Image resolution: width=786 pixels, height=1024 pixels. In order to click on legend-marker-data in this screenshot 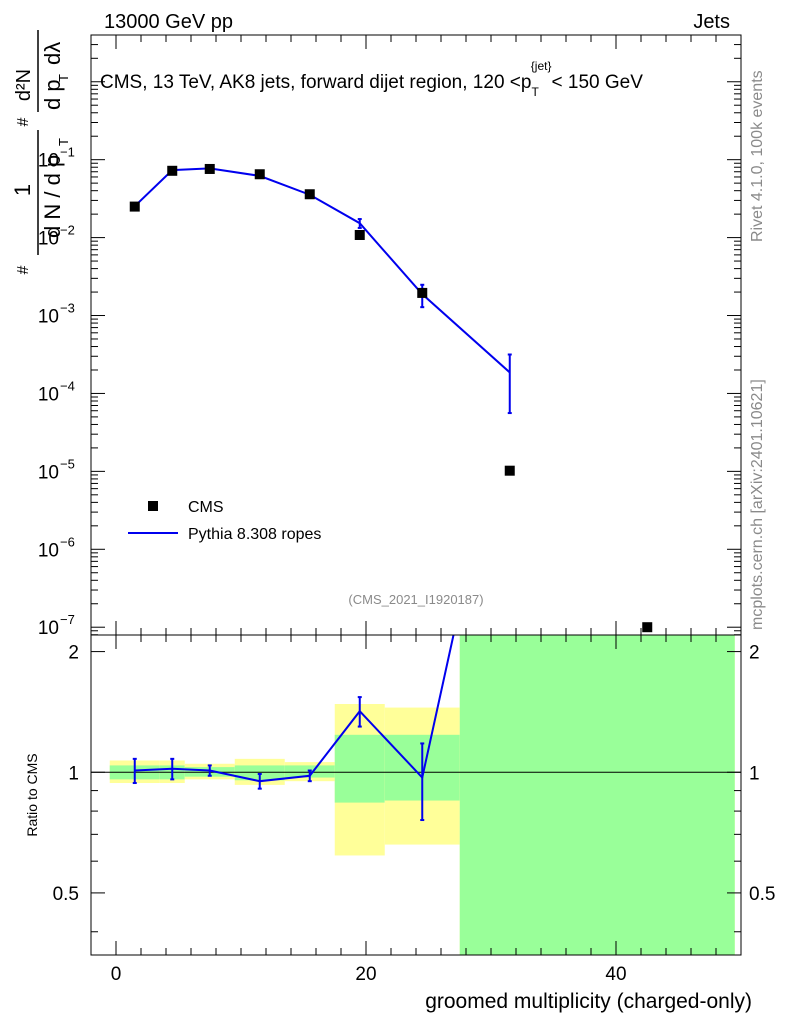, I will do `click(153, 506)`.